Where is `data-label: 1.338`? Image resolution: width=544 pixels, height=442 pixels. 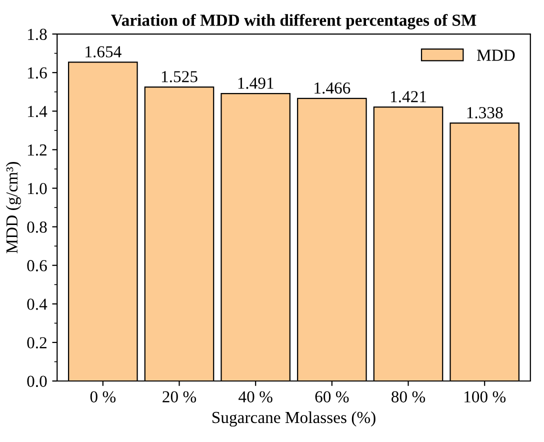
data-label: 1.338 is located at coordinates (485, 112).